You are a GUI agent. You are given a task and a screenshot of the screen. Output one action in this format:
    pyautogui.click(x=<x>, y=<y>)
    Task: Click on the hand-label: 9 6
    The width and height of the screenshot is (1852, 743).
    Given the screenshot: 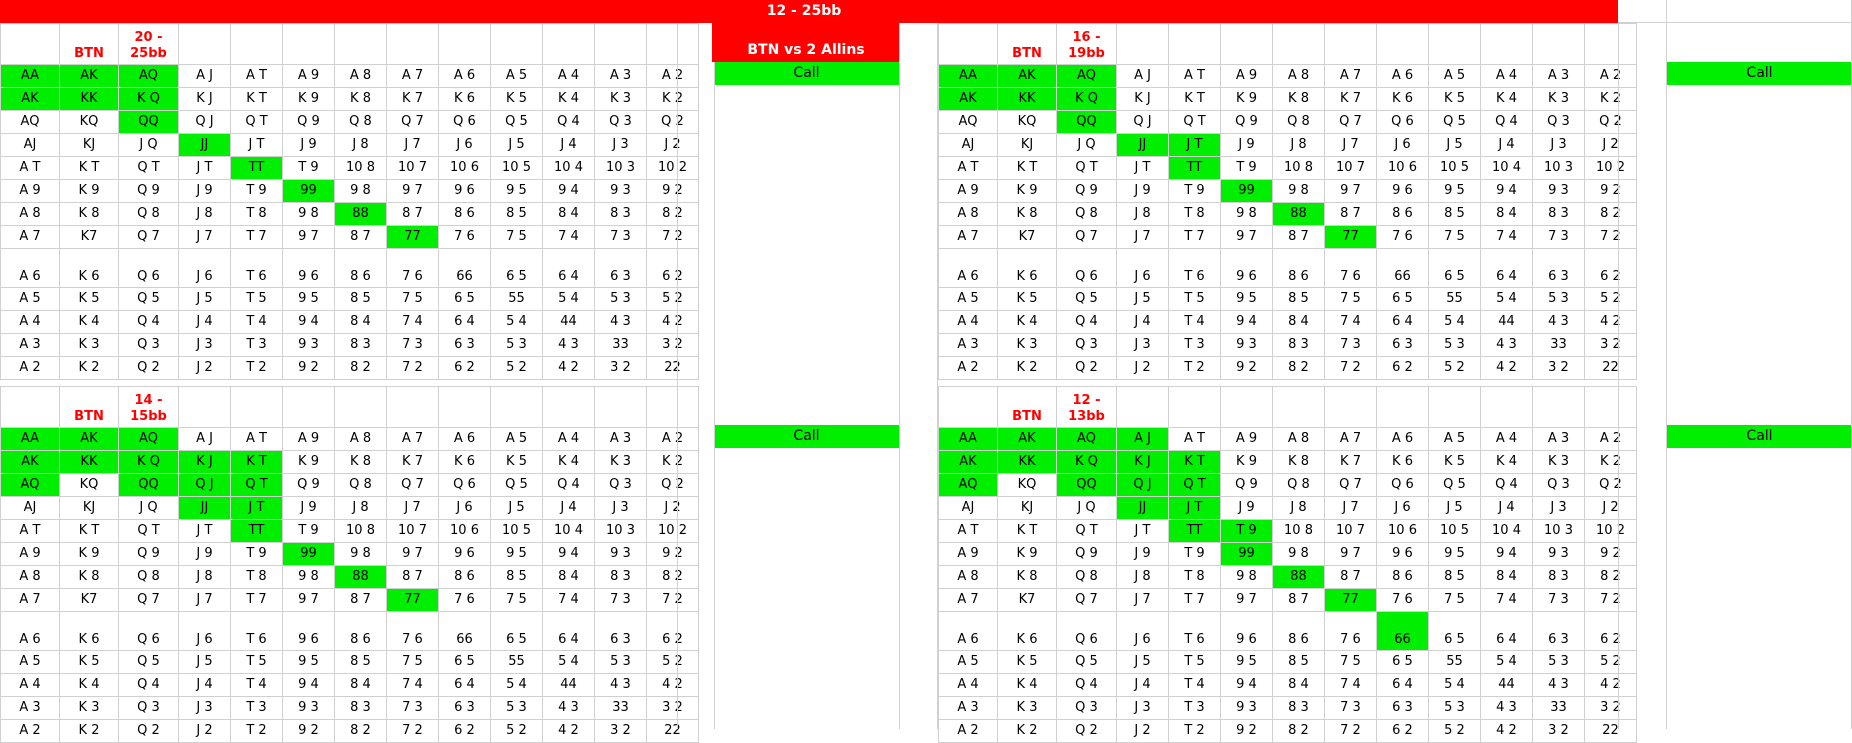 What is the action you would take?
    pyautogui.click(x=1246, y=276)
    